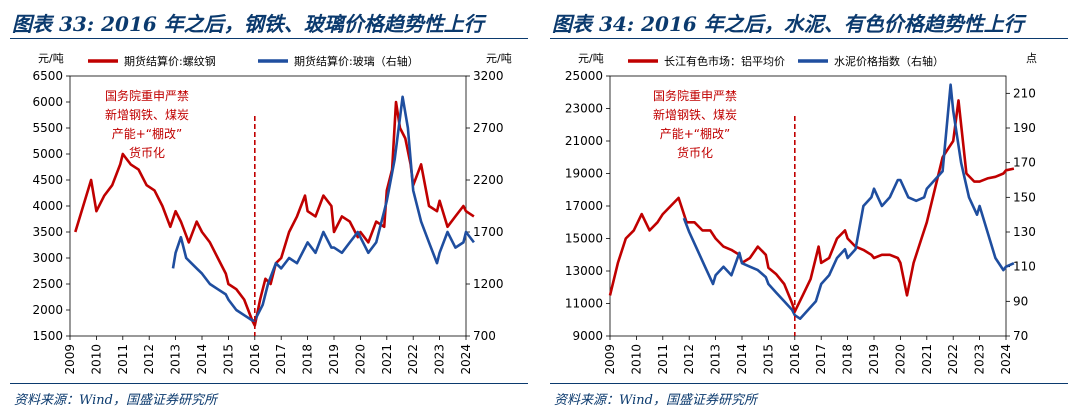  Describe the element at coordinates (587, 336) in the screenshot. I see `left-tick-label: 9000` at that location.